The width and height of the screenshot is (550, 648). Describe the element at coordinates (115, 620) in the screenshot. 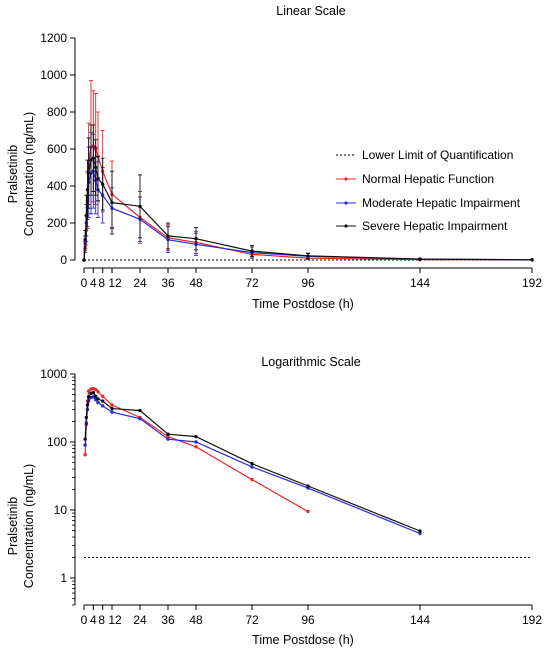

I see `log-x-tick-label: 12` at that location.